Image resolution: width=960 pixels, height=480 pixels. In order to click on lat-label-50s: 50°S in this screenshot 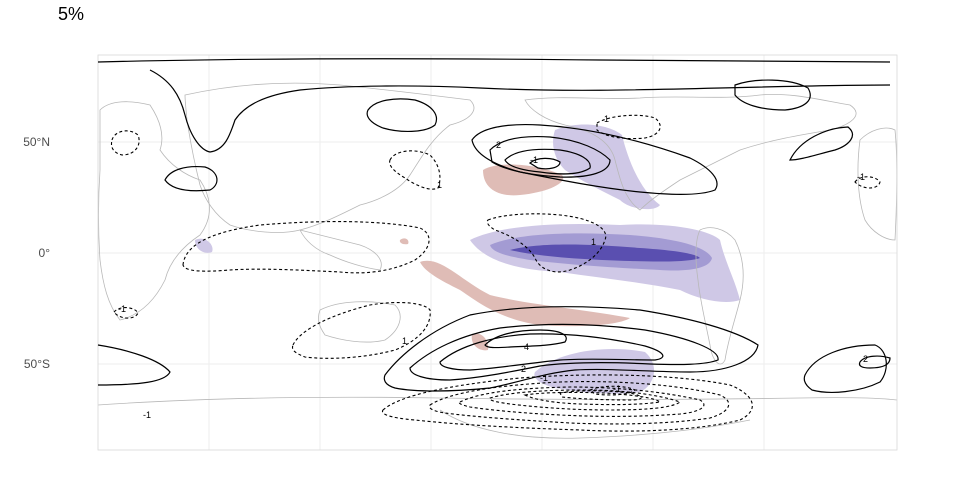, I will do `click(37, 364)`.